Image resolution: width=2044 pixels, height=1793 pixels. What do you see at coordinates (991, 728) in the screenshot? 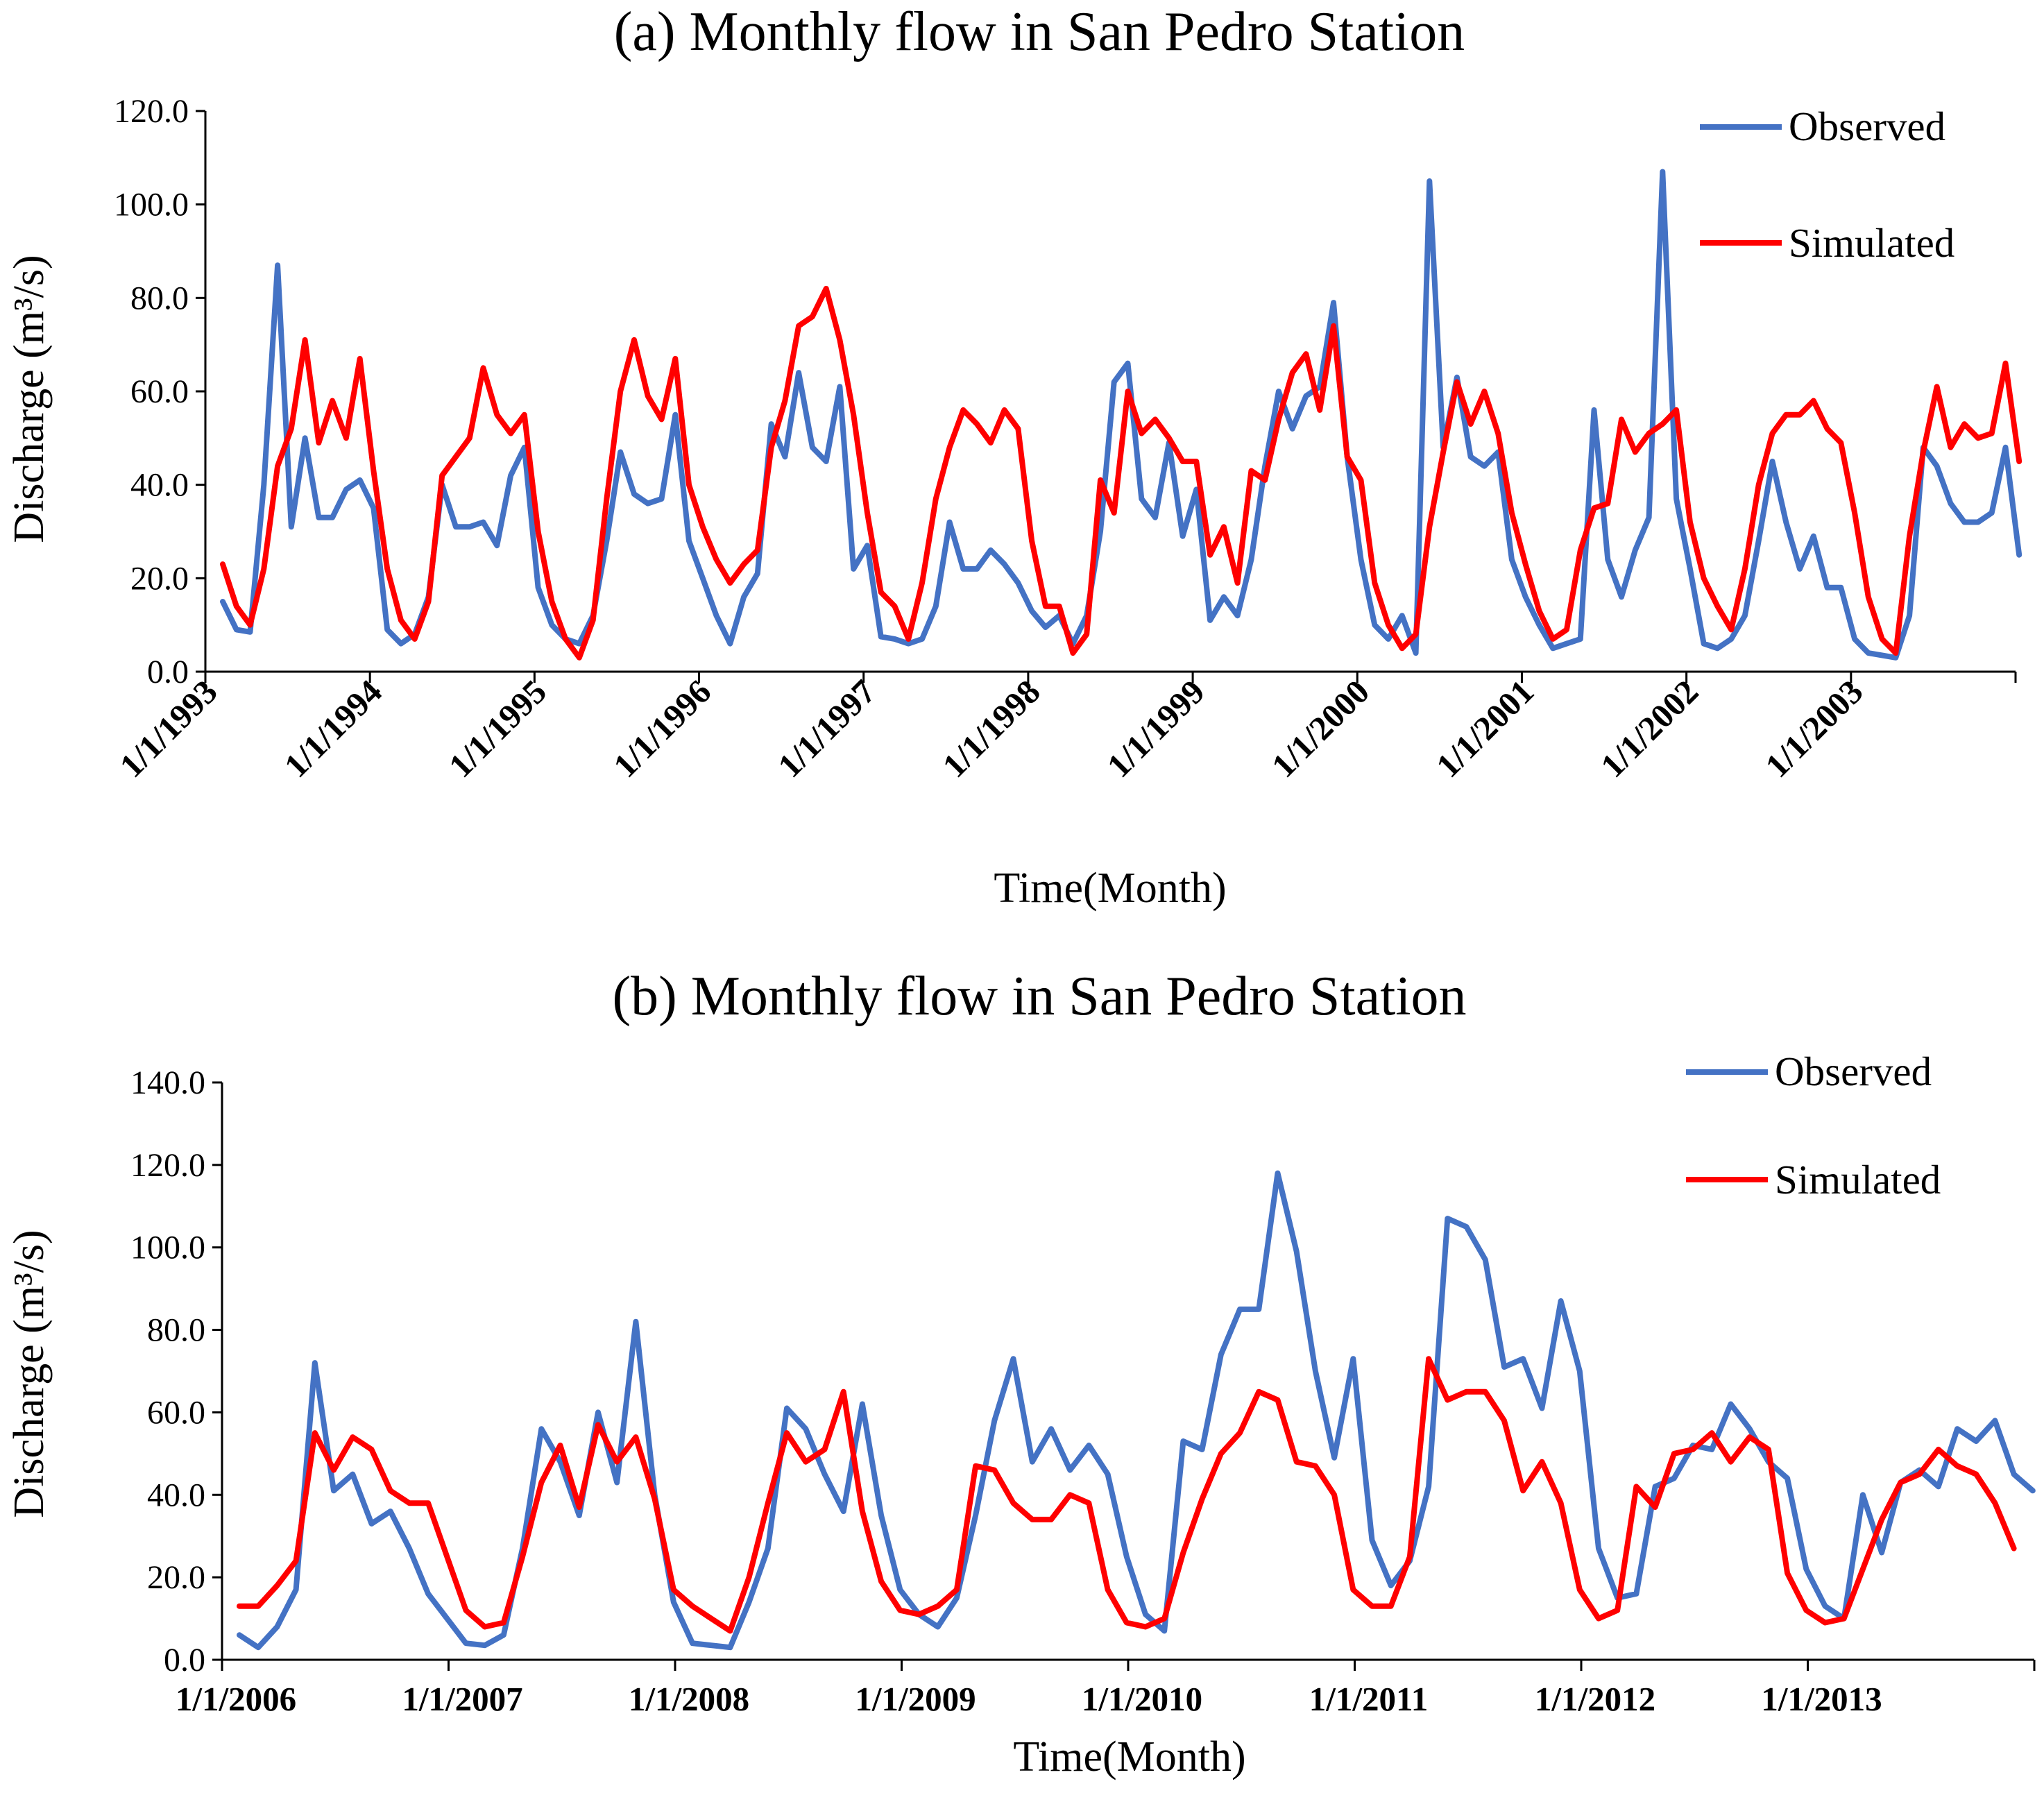
I see `chart-a-x-tick-label: 1/1/1998` at bounding box center [991, 728].